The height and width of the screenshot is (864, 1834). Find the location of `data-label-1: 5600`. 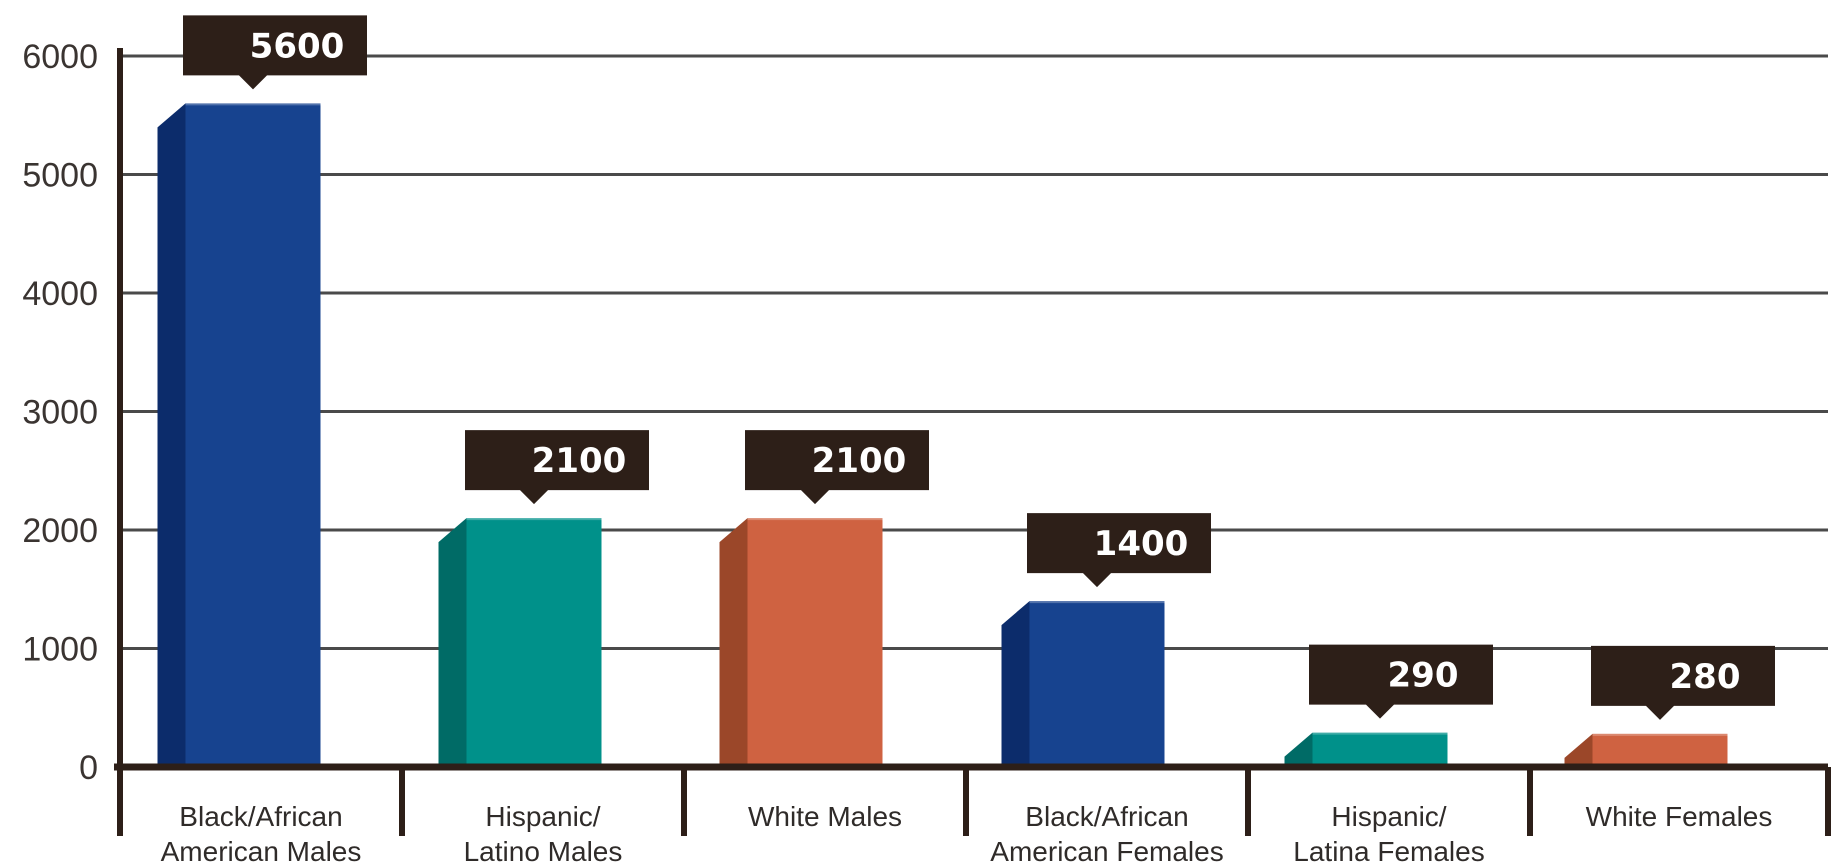

data-label-1: 5600 is located at coordinates (297, 46).